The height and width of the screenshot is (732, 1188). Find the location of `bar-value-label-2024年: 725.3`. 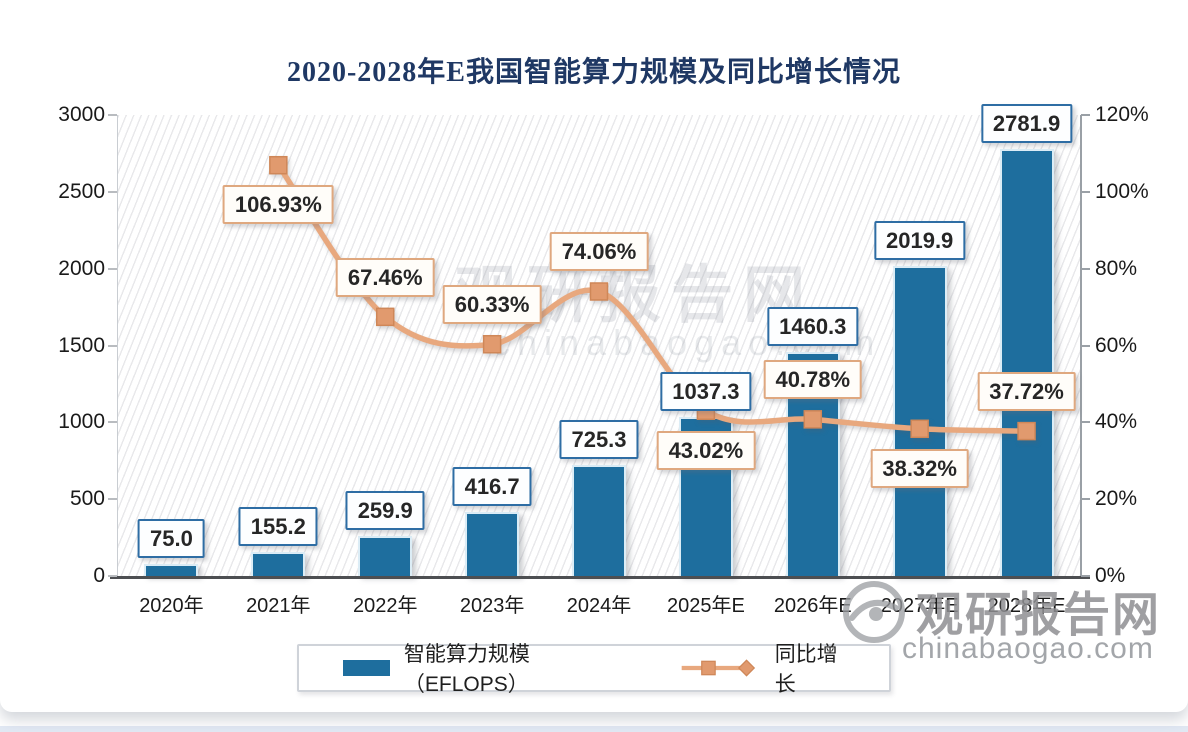

bar-value-label-2024年: 725.3 is located at coordinates (599, 439).